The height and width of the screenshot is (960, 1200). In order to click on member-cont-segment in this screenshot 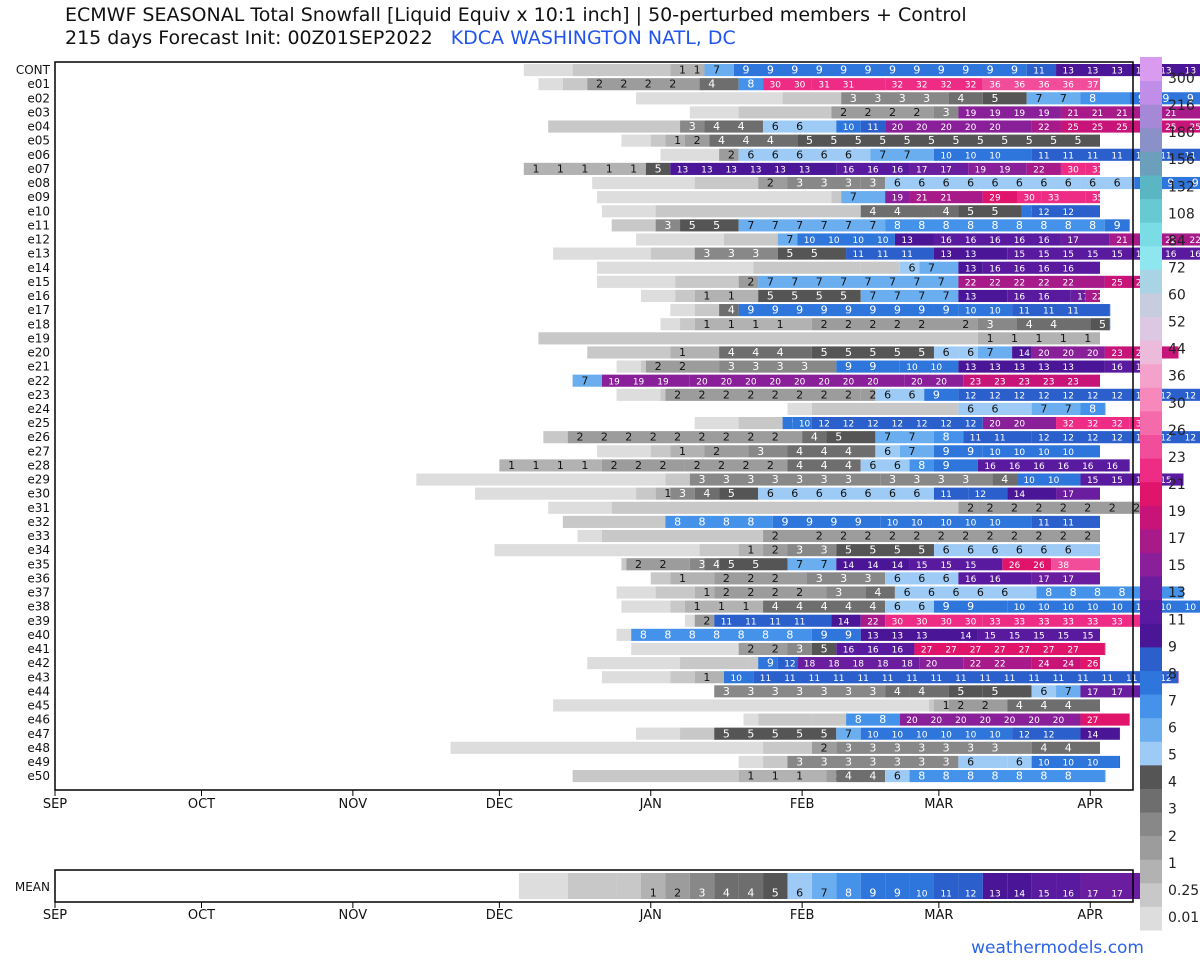, I will do `click(719, 70)`.